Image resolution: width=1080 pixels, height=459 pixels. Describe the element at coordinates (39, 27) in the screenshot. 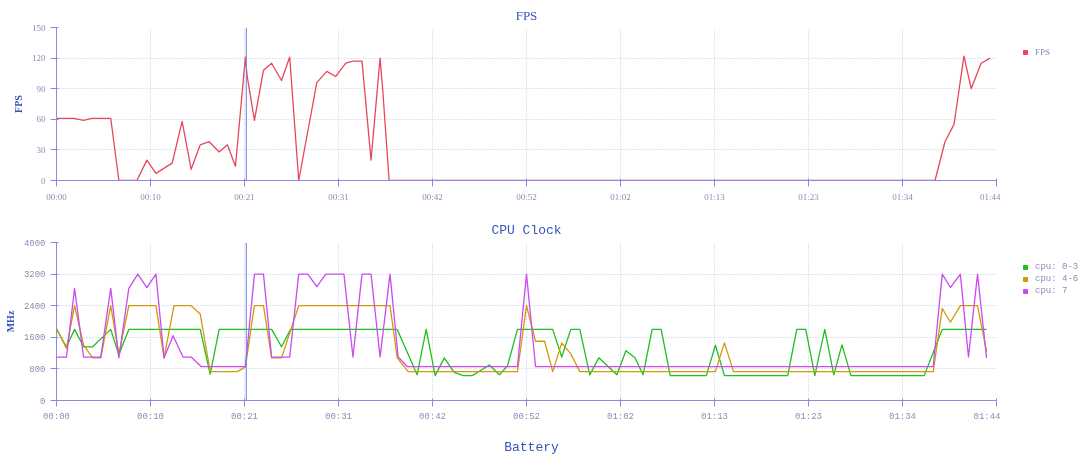

I see `y-tick-label: 150` at that location.